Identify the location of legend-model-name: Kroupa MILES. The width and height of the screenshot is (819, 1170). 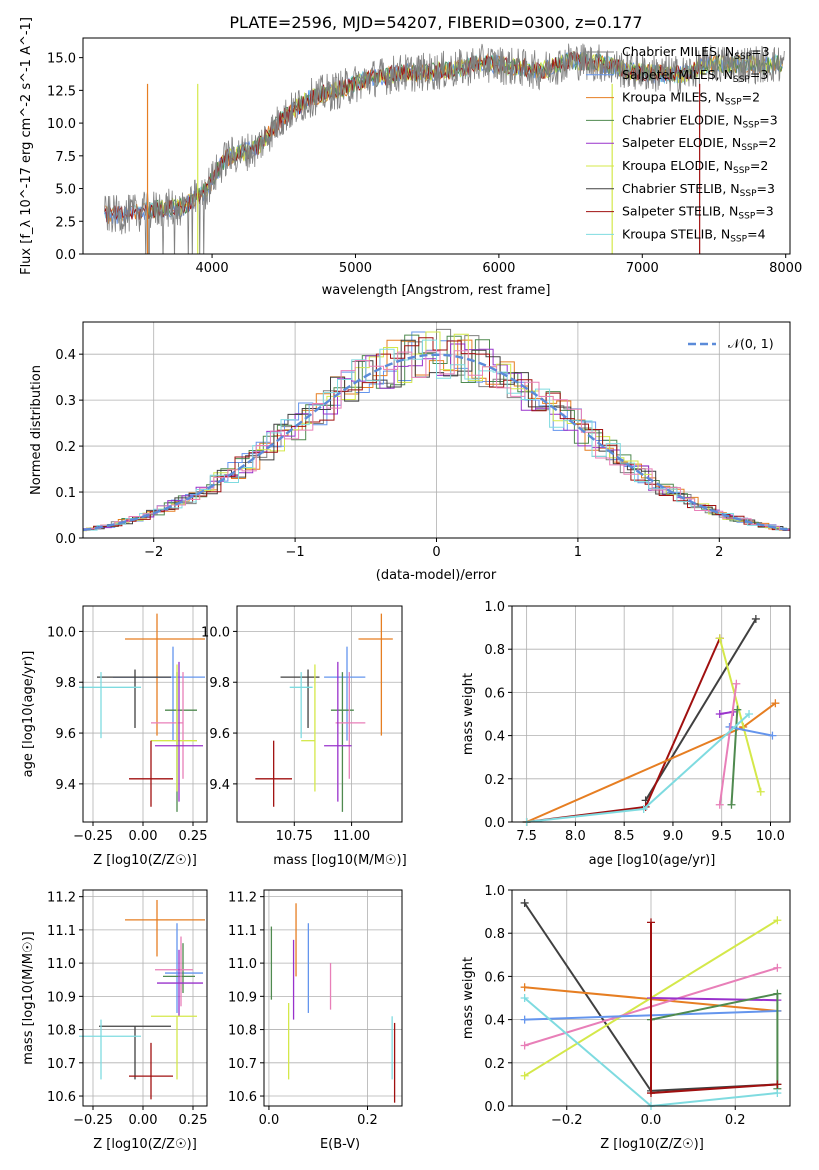
(665, 97).